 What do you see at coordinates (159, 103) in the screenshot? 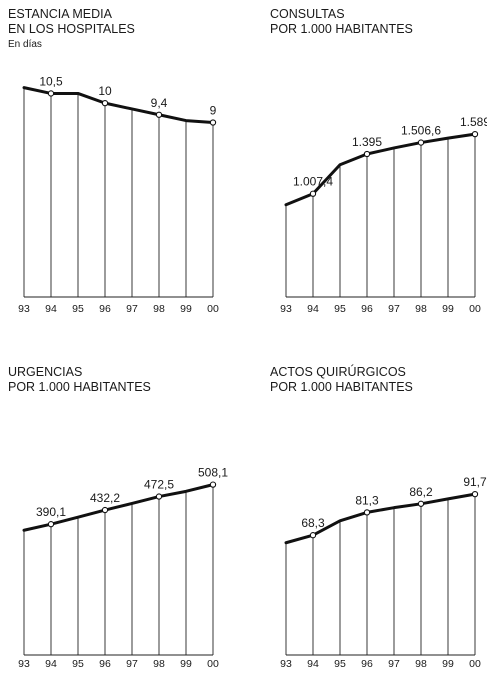
I see `data-label: 9,4` at bounding box center [159, 103].